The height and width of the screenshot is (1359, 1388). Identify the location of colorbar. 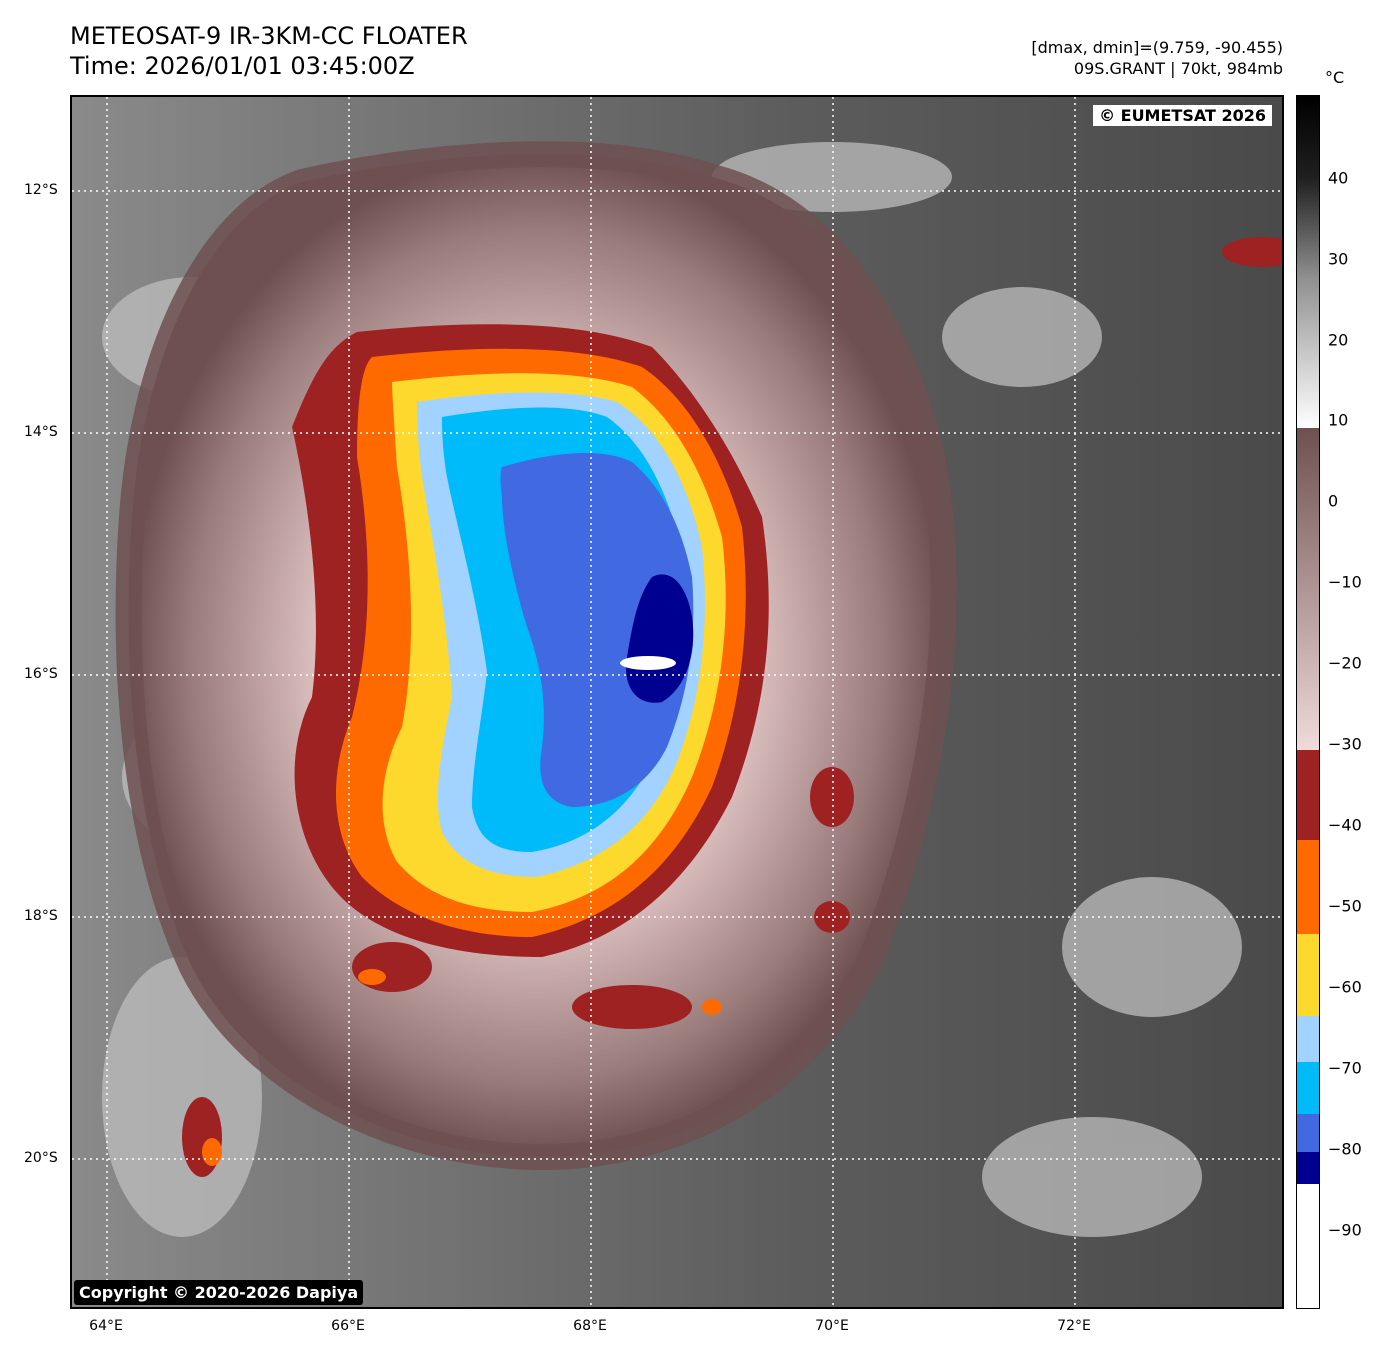
(1308, 702).